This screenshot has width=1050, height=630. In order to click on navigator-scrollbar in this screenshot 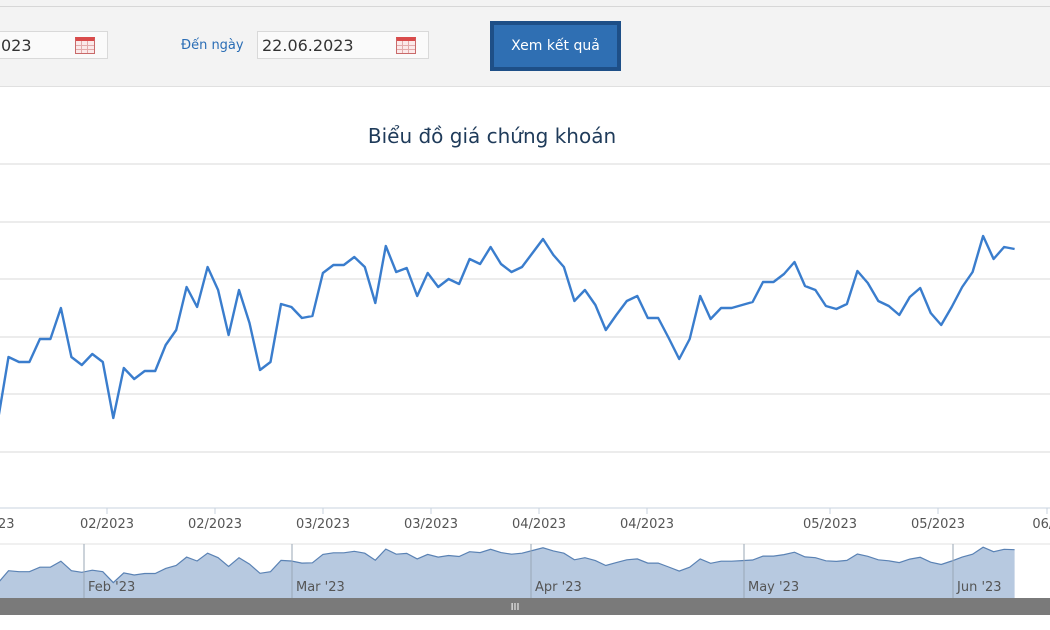, I will do `click(525, 606)`.